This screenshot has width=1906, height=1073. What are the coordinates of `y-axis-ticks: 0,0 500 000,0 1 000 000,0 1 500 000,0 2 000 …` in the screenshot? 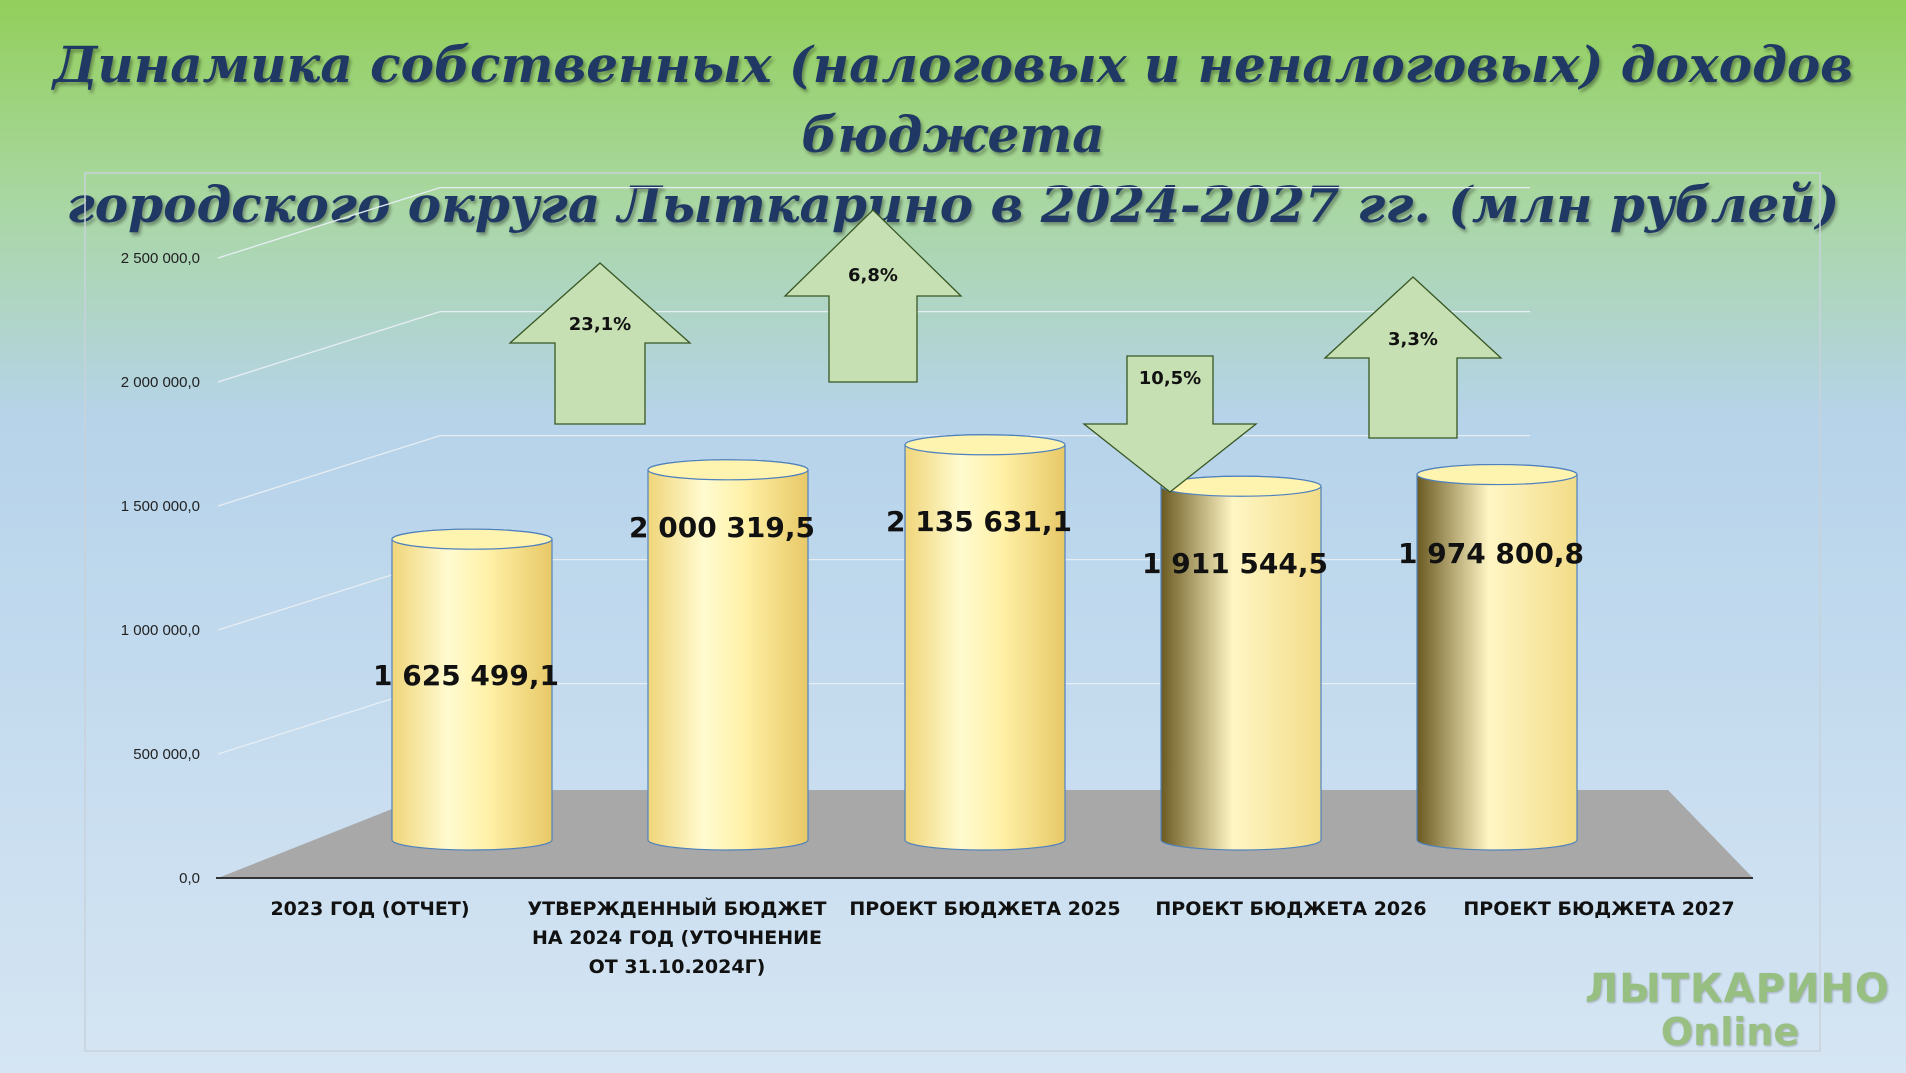 It's located at (160, 568).